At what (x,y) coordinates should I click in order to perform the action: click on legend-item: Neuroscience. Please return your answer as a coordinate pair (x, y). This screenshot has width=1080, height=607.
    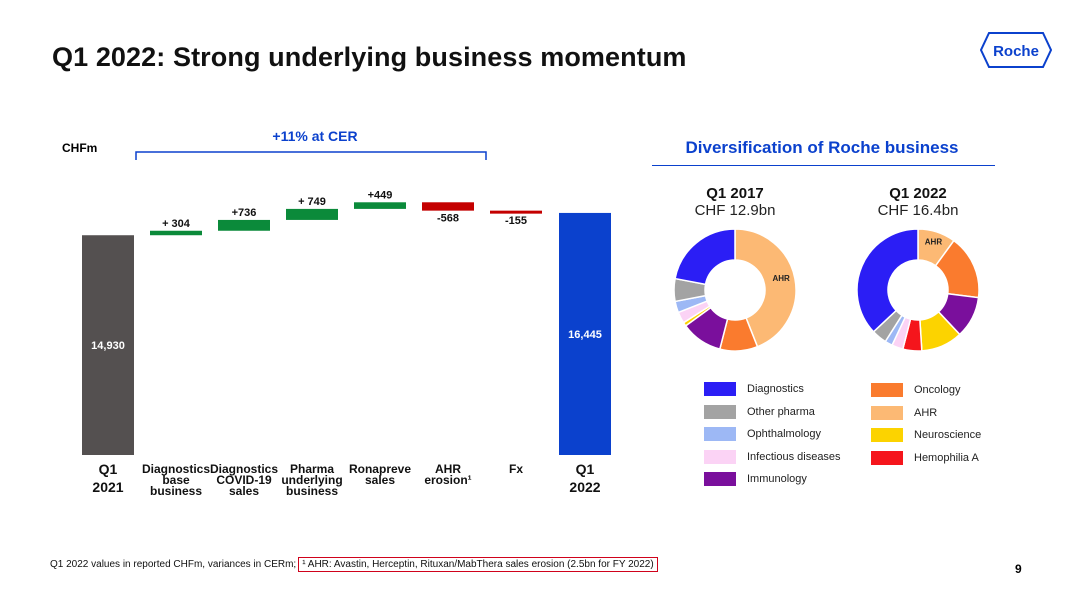
    Looking at the image, I should click on (926, 435).